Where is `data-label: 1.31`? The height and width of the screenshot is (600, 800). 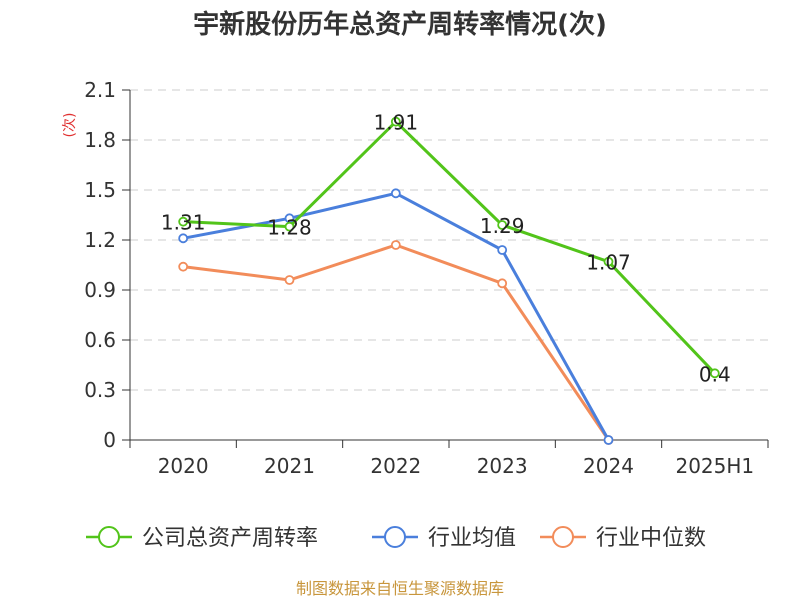
data-label: 1.31 is located at coordinates (183, 223).